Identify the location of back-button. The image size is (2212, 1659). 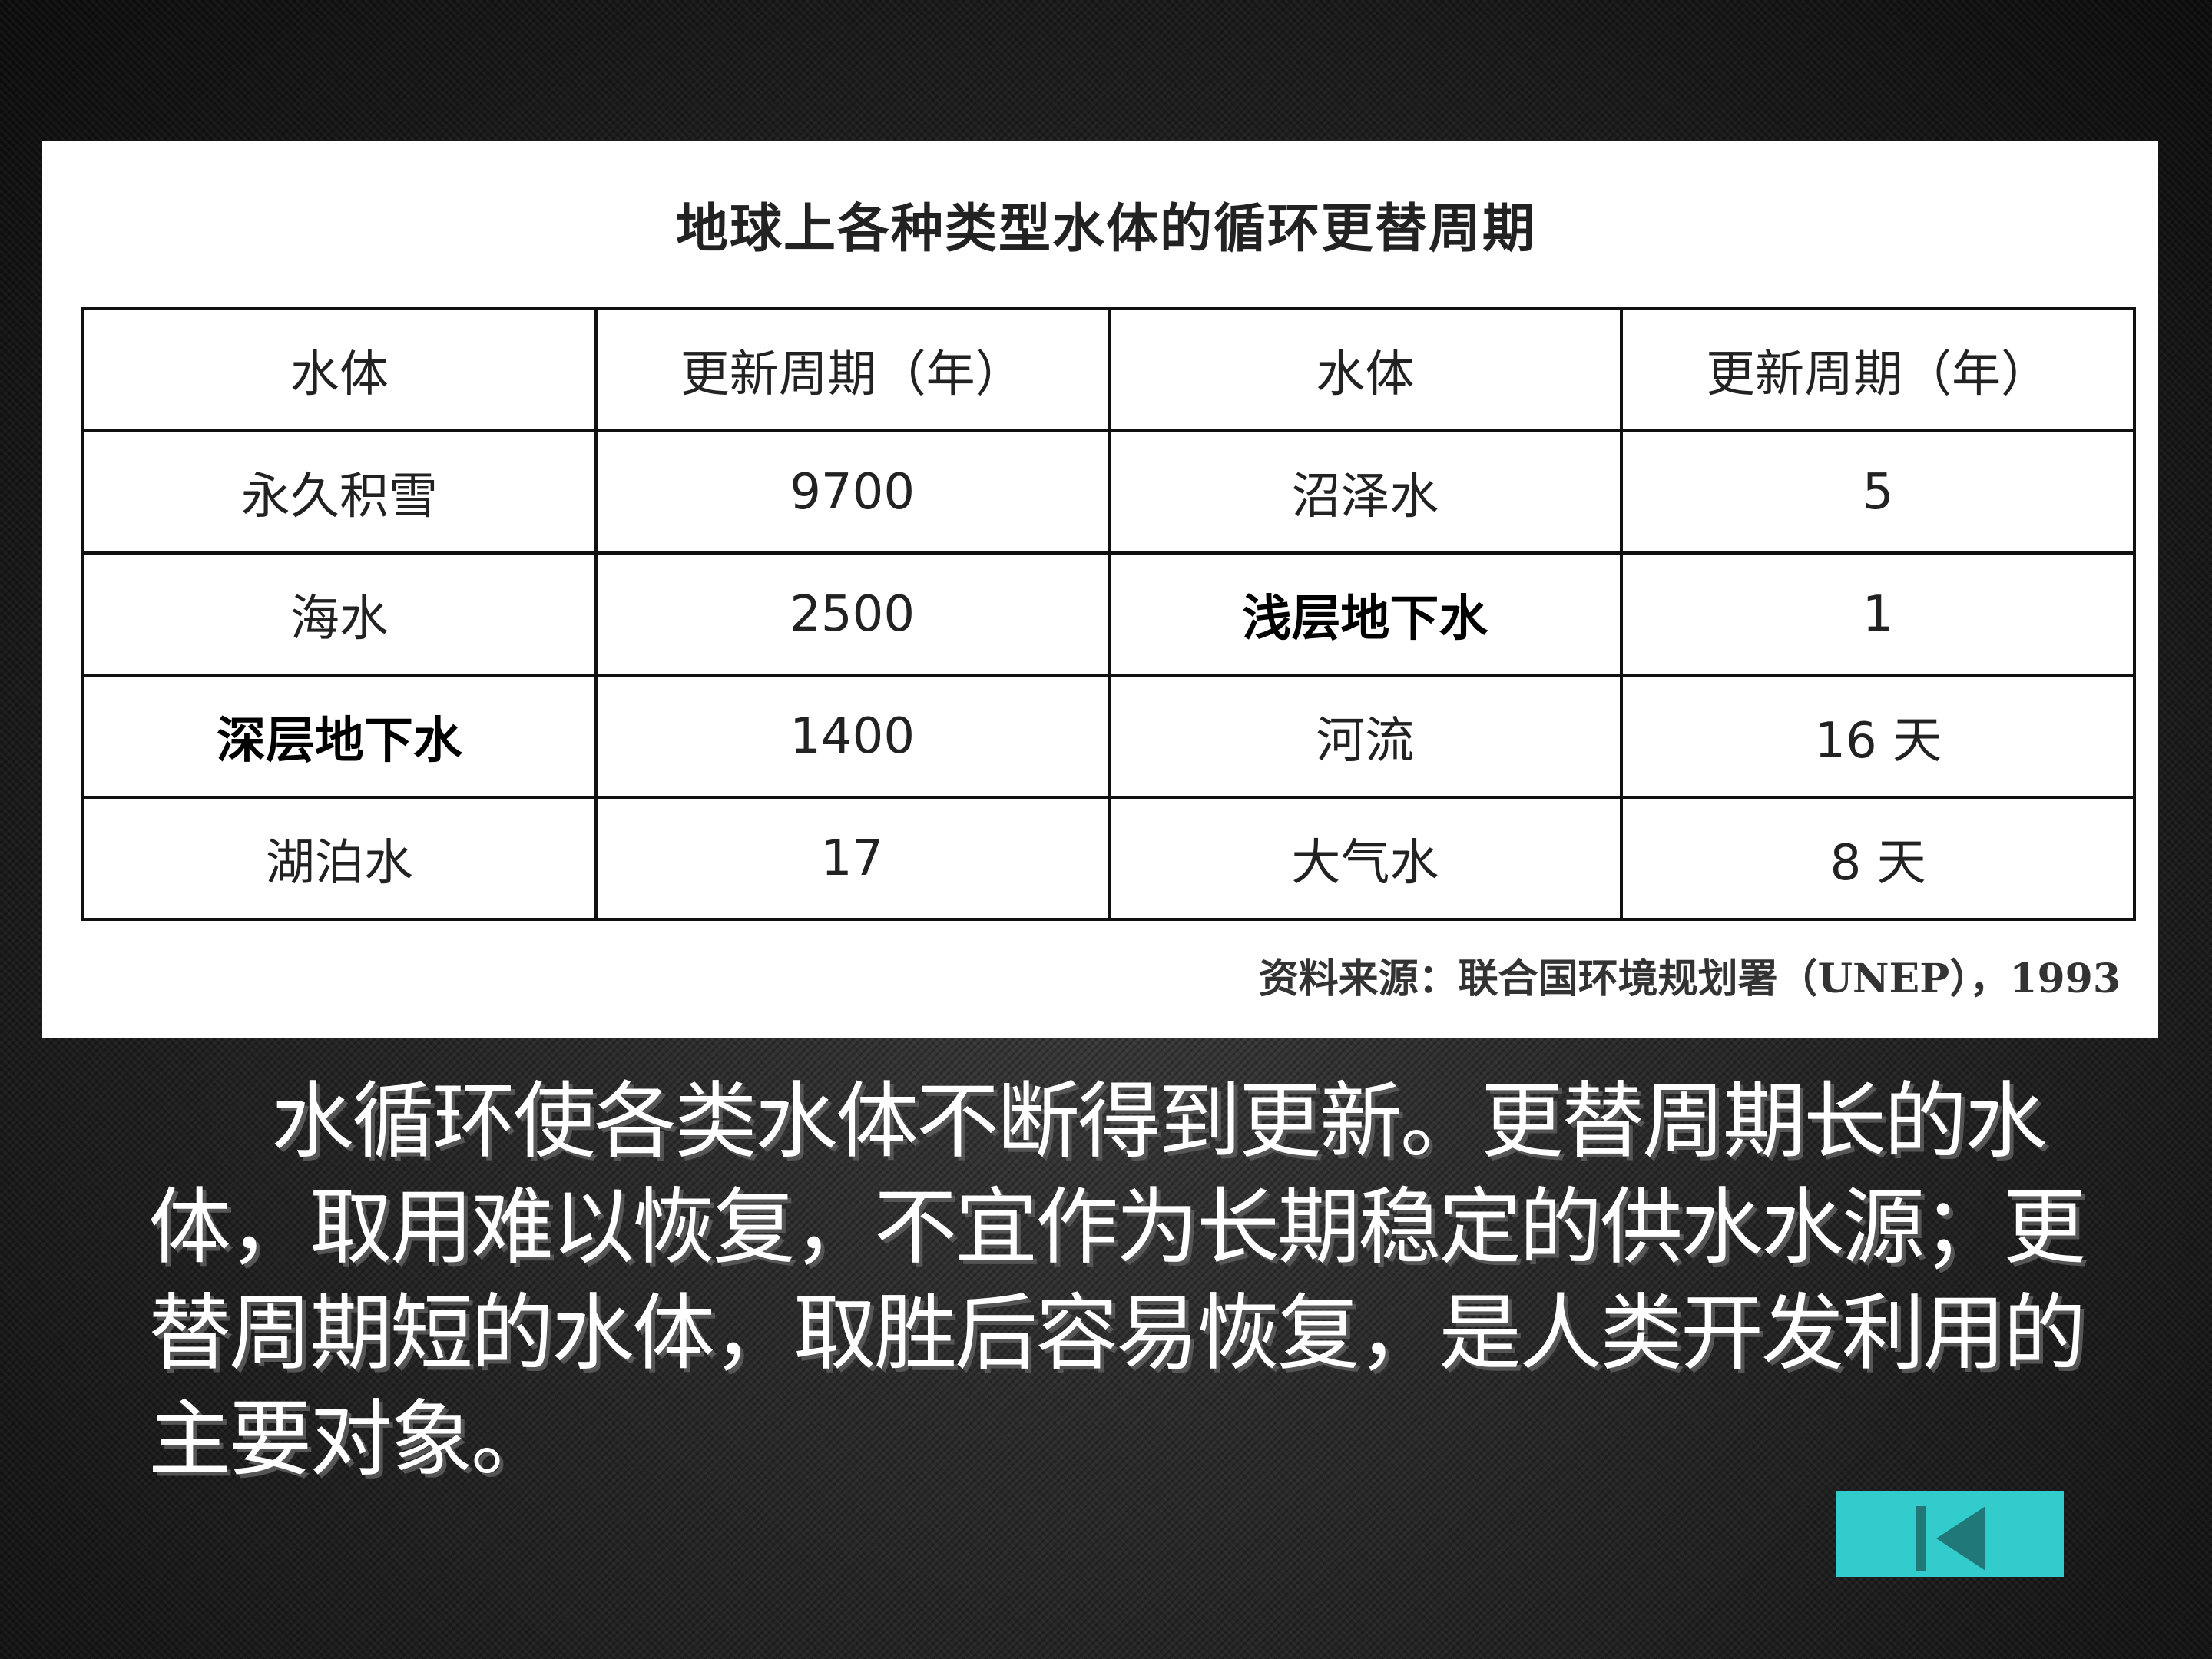
(1950, 1534).